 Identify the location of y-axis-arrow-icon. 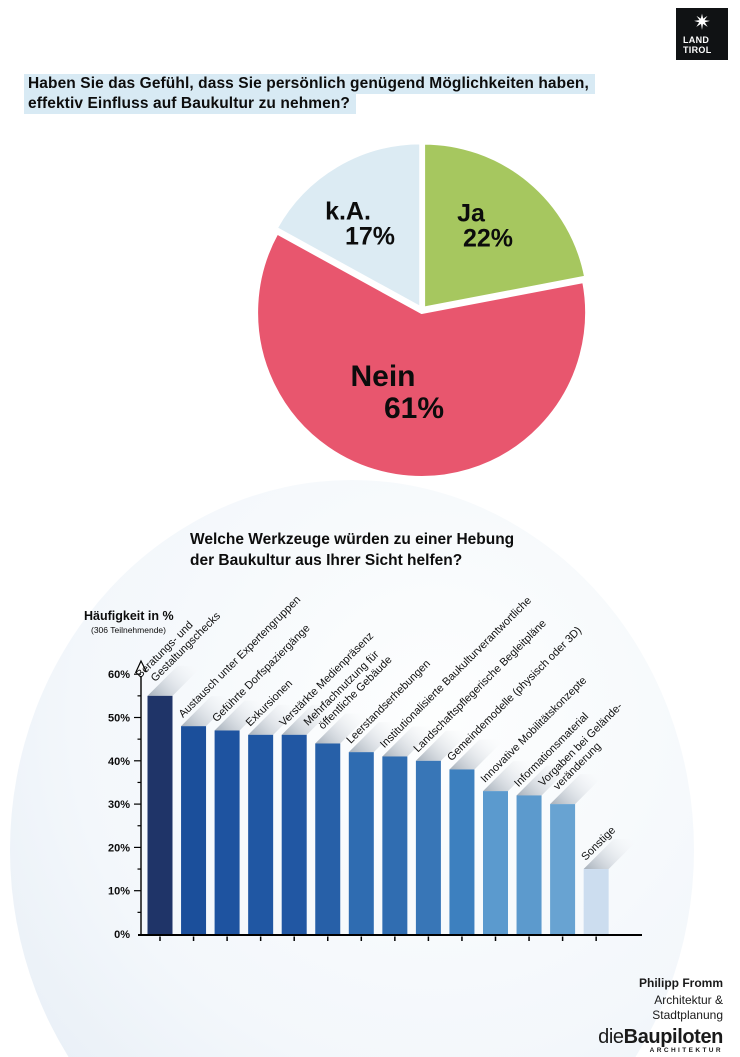
(141, 666).